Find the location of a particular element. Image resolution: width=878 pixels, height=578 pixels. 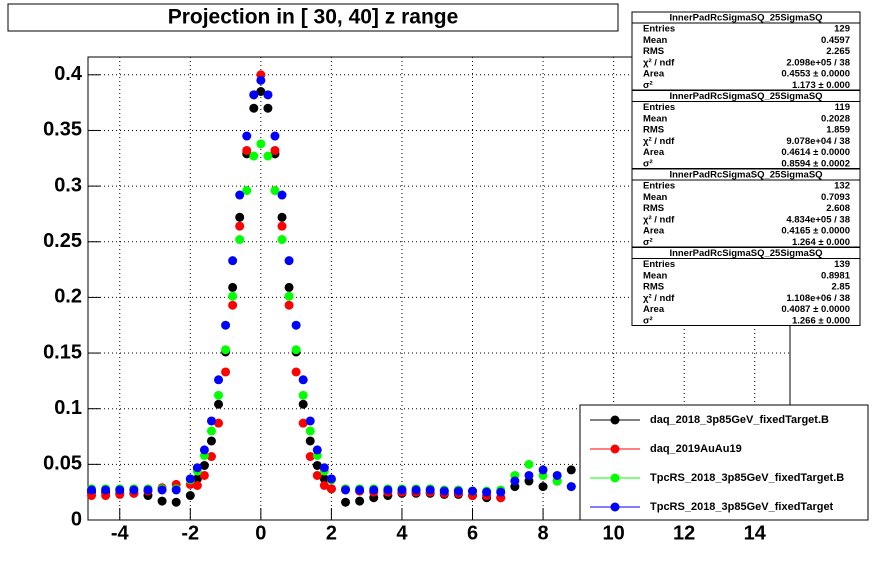

y-tick-label: 0.05 is located at coordinates (62, 464).